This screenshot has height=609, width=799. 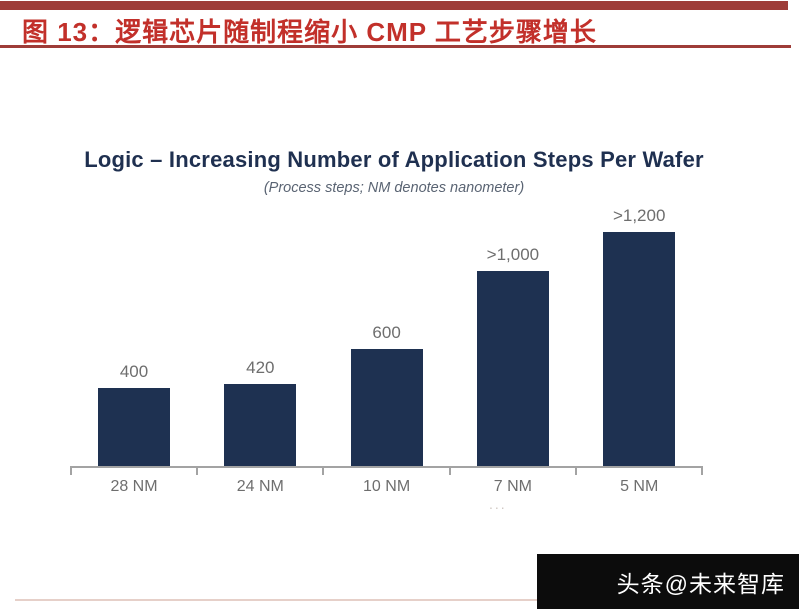 What do you see at coordinates (134, 371) in the screenshot?
I see `bar-value-label: 400` at bounding box center [134, 371].